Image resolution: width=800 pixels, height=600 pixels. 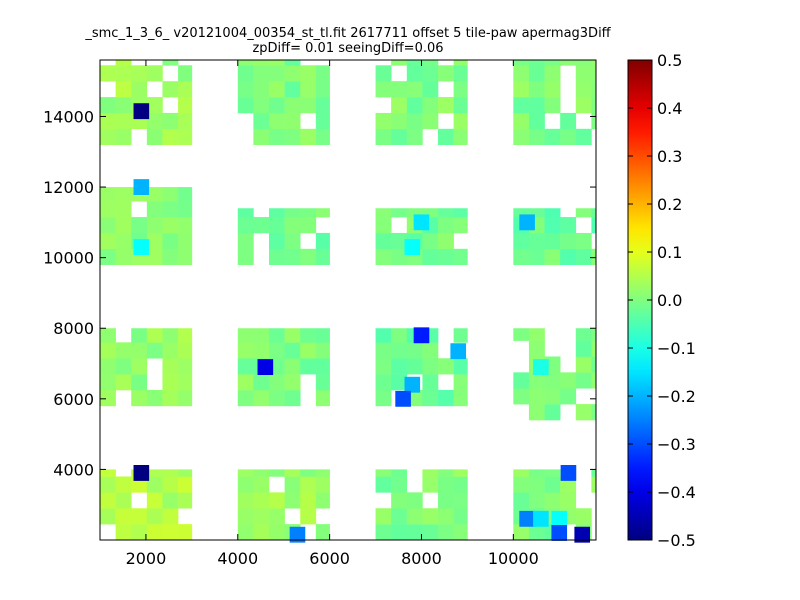 I want to click on colorbar-tick-label: 0.1, so click(x=669, y=252).